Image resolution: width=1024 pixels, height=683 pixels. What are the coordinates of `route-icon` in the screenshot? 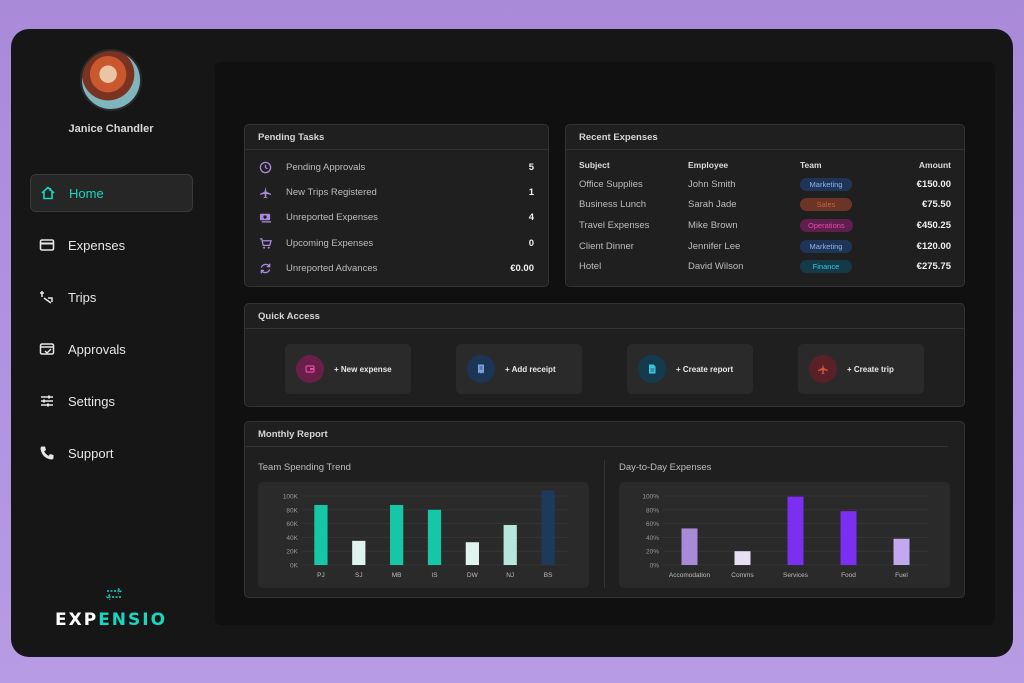 It's located at (47, 297).